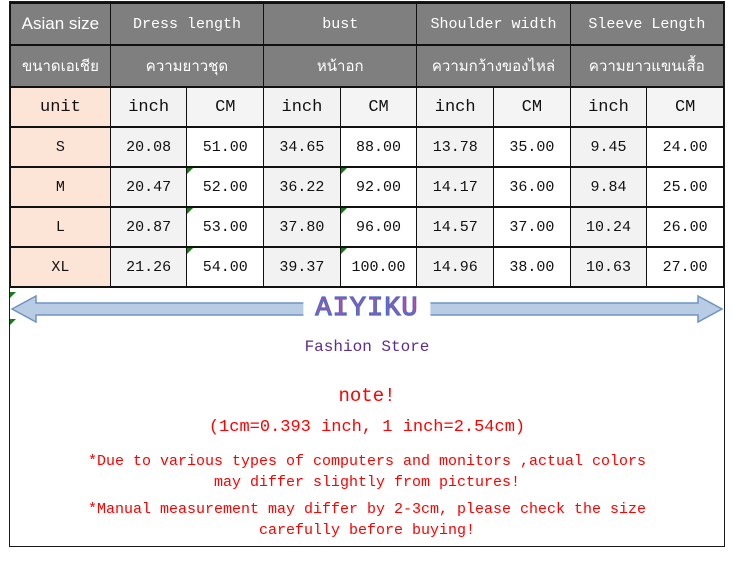 This screenshot has width=733, height=563. What do you see at coordinates (148, 147) in the screenshot?
I see `value-cell: 20.08` at bounding box center [148, 147].